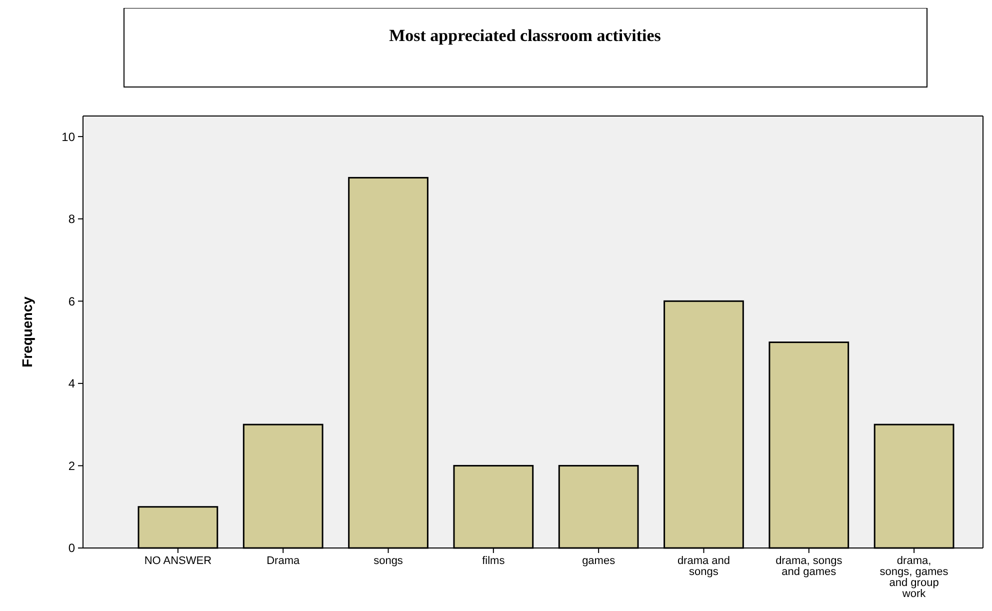 This screenshot has height=611, width=992. What do you see at coordinates (703, 566) in the screenshot?
I see `x-tick-label: drama and songs` at bounding box center [703, 566].